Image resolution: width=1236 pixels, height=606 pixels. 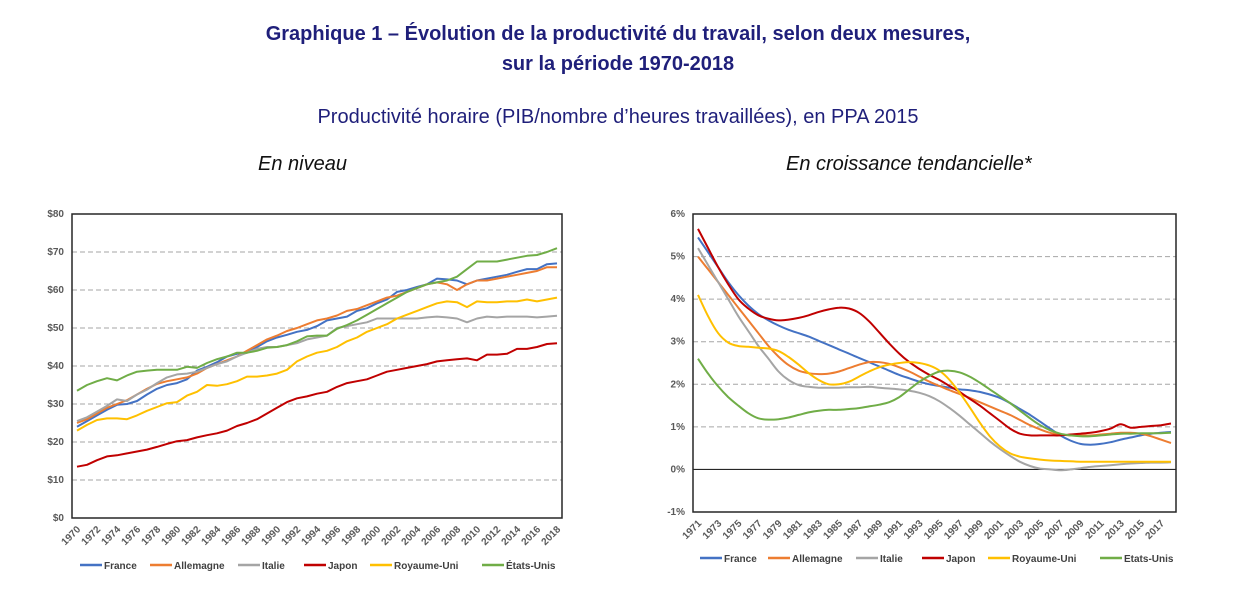 I want to click on x-tick-label: 2017, so click(x=1156, y=530).